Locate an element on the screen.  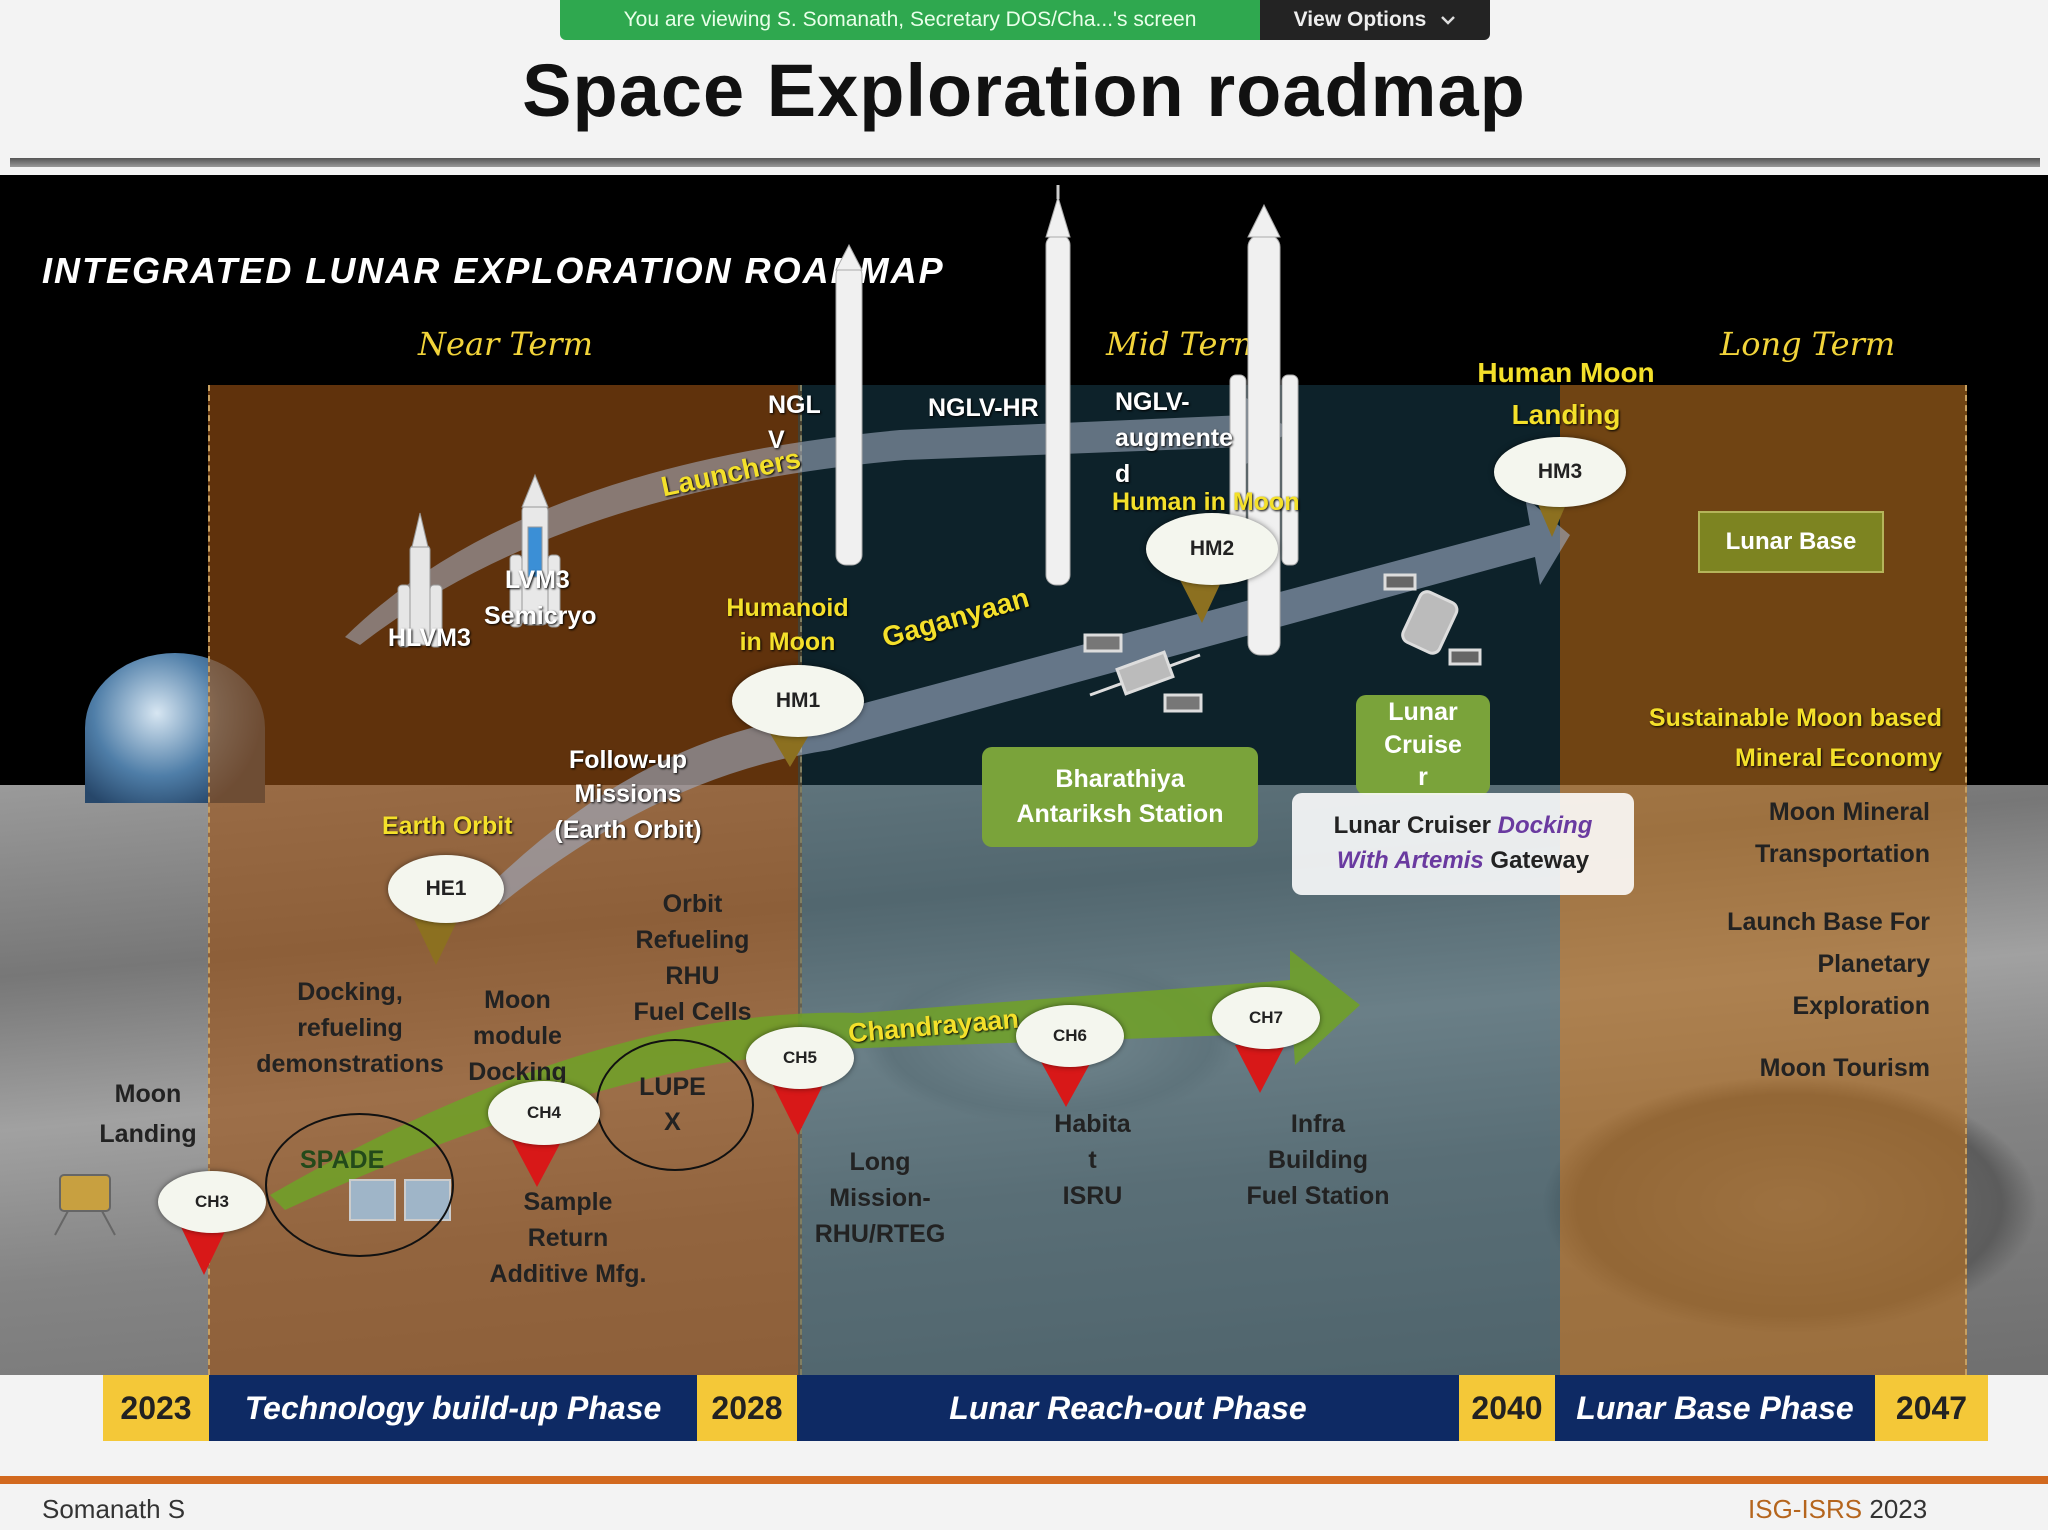
habitat-label-2: t is located at coordinates (1092, 1160).